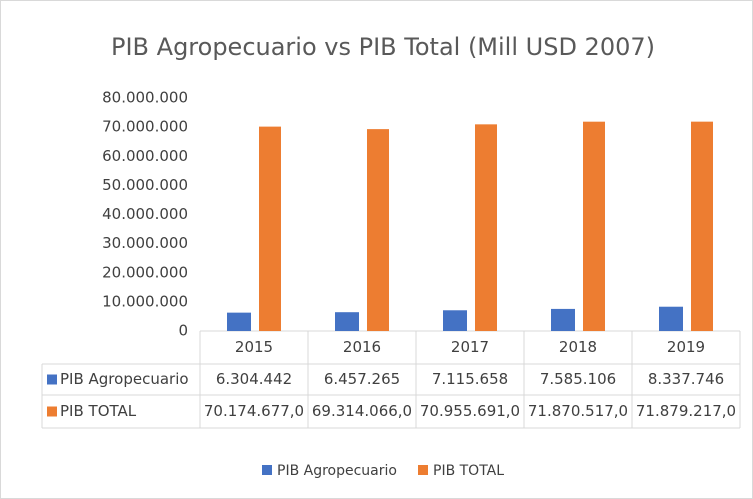 The image size is (753, 499). Describe the element at coordinates (254, 411) in the screenshot. I see `table-value: 70.174.677,0` at that location.